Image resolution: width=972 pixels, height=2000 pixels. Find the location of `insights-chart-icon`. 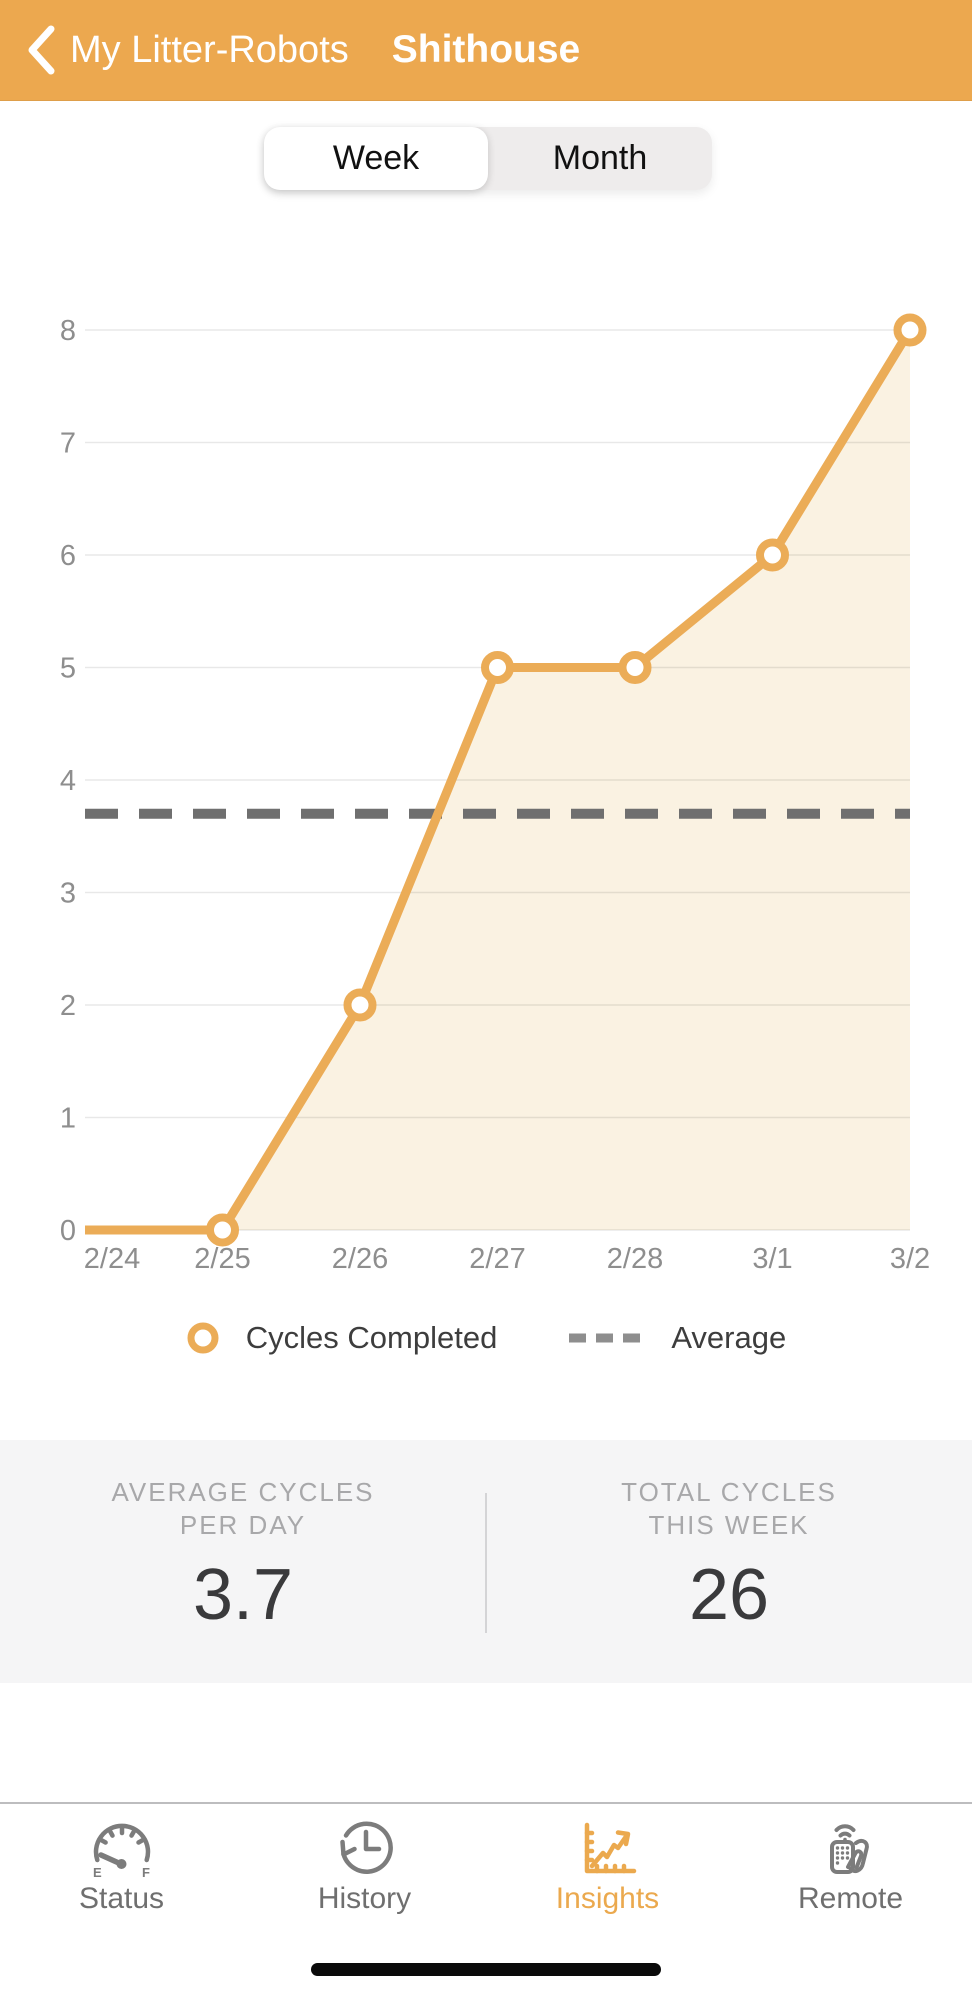

insights-chart-icon is located at coordinates (610, 1848).